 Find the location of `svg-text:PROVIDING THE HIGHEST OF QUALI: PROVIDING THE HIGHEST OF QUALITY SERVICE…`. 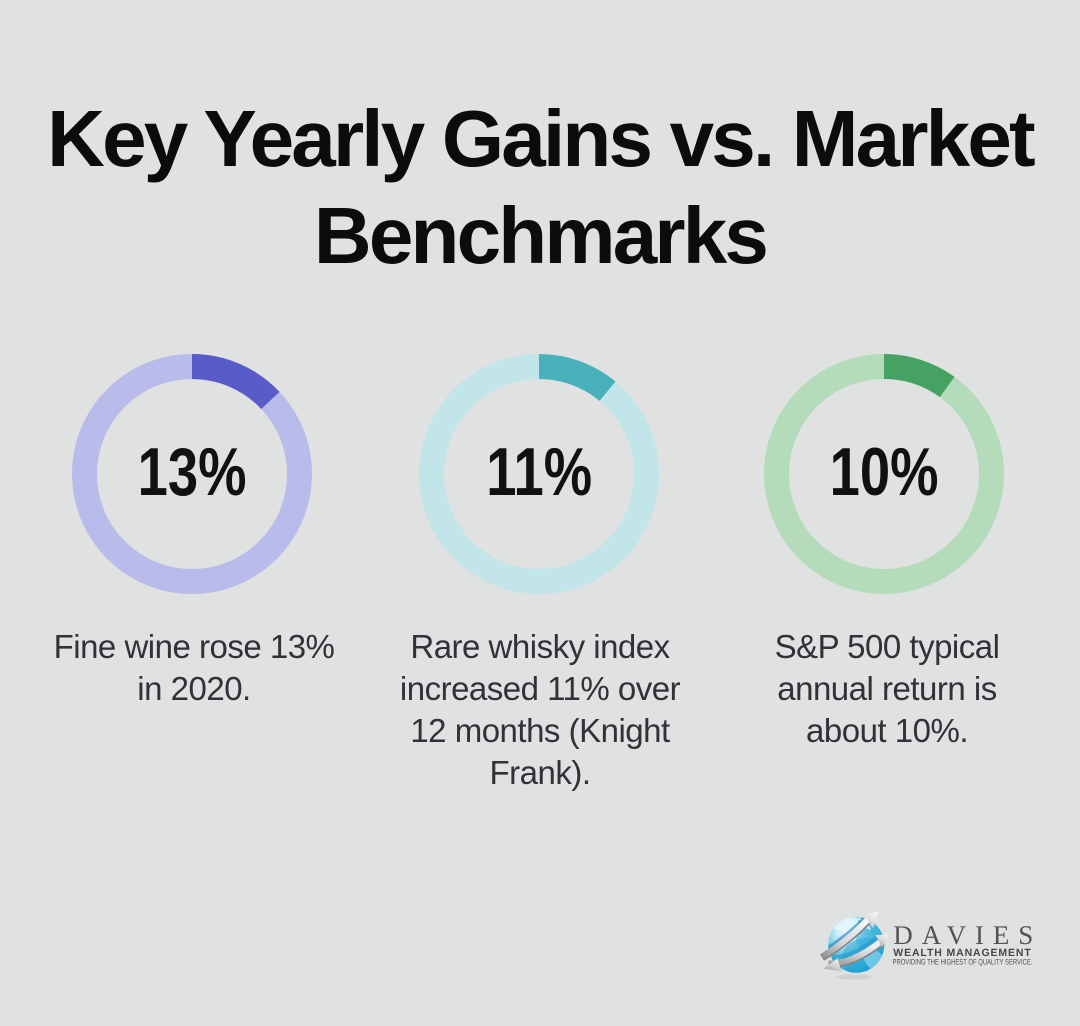

svg-text:PROVIDING THE HIGHEST OF QUALI: PROVIDING THE HIGHEST OF QUALITY SERVICE… is located at coordinates (963, 962).